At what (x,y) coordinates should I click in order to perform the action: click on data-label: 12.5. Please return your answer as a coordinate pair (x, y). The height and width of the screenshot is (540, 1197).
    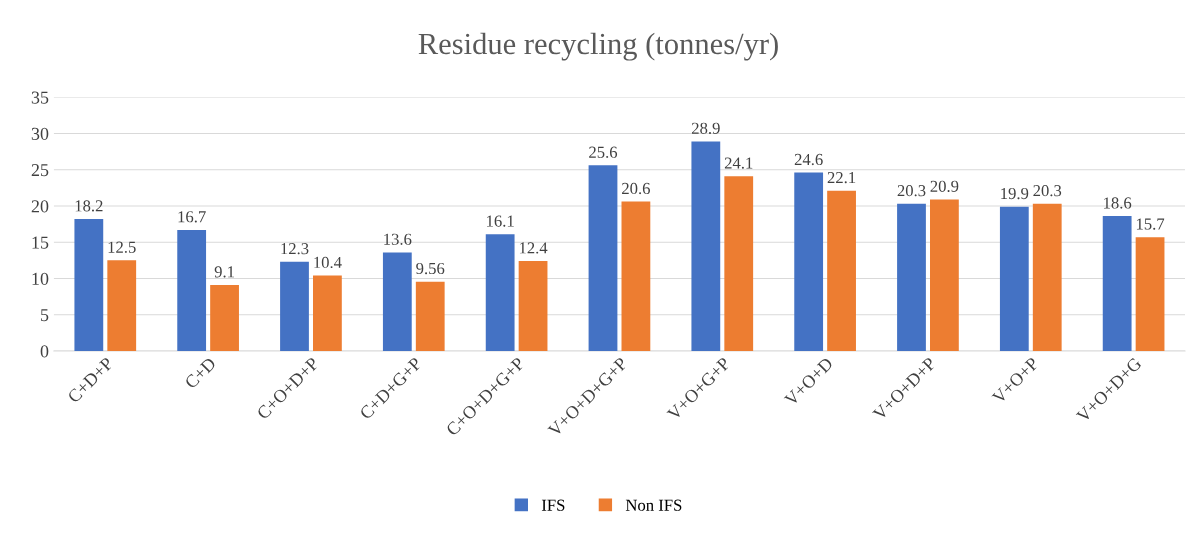
    Looking at the image, I should click on (122, 247).